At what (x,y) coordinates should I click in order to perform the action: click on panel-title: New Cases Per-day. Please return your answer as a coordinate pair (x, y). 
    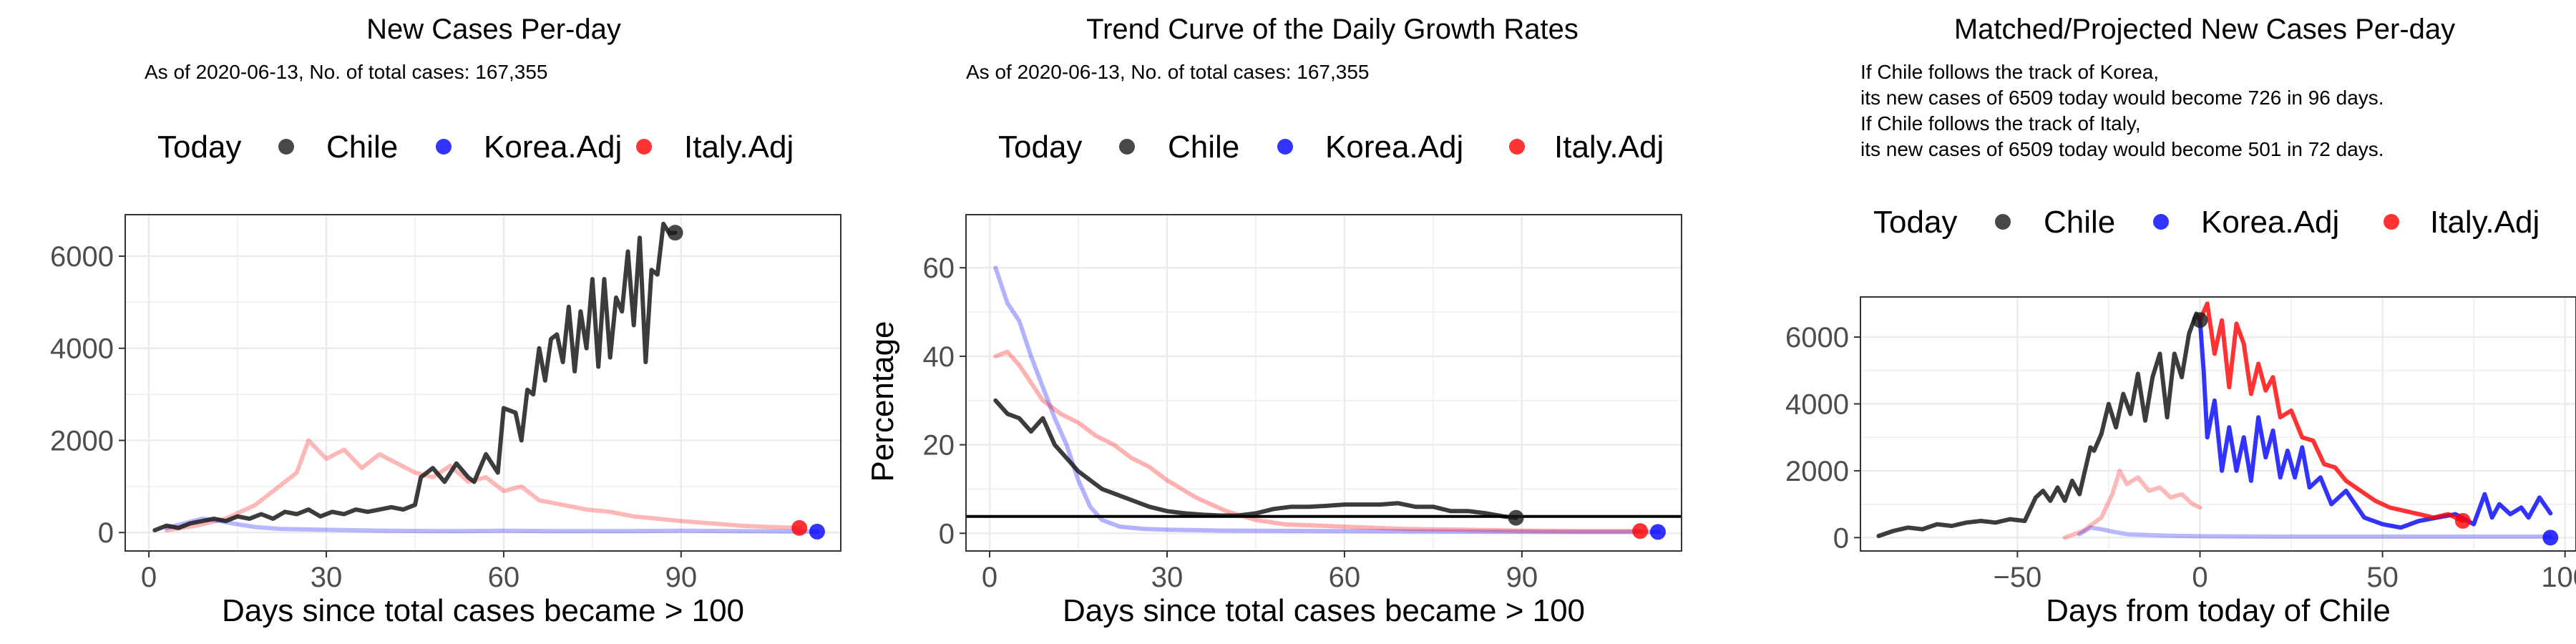
    Looking at the image, I should click on (493, 29).